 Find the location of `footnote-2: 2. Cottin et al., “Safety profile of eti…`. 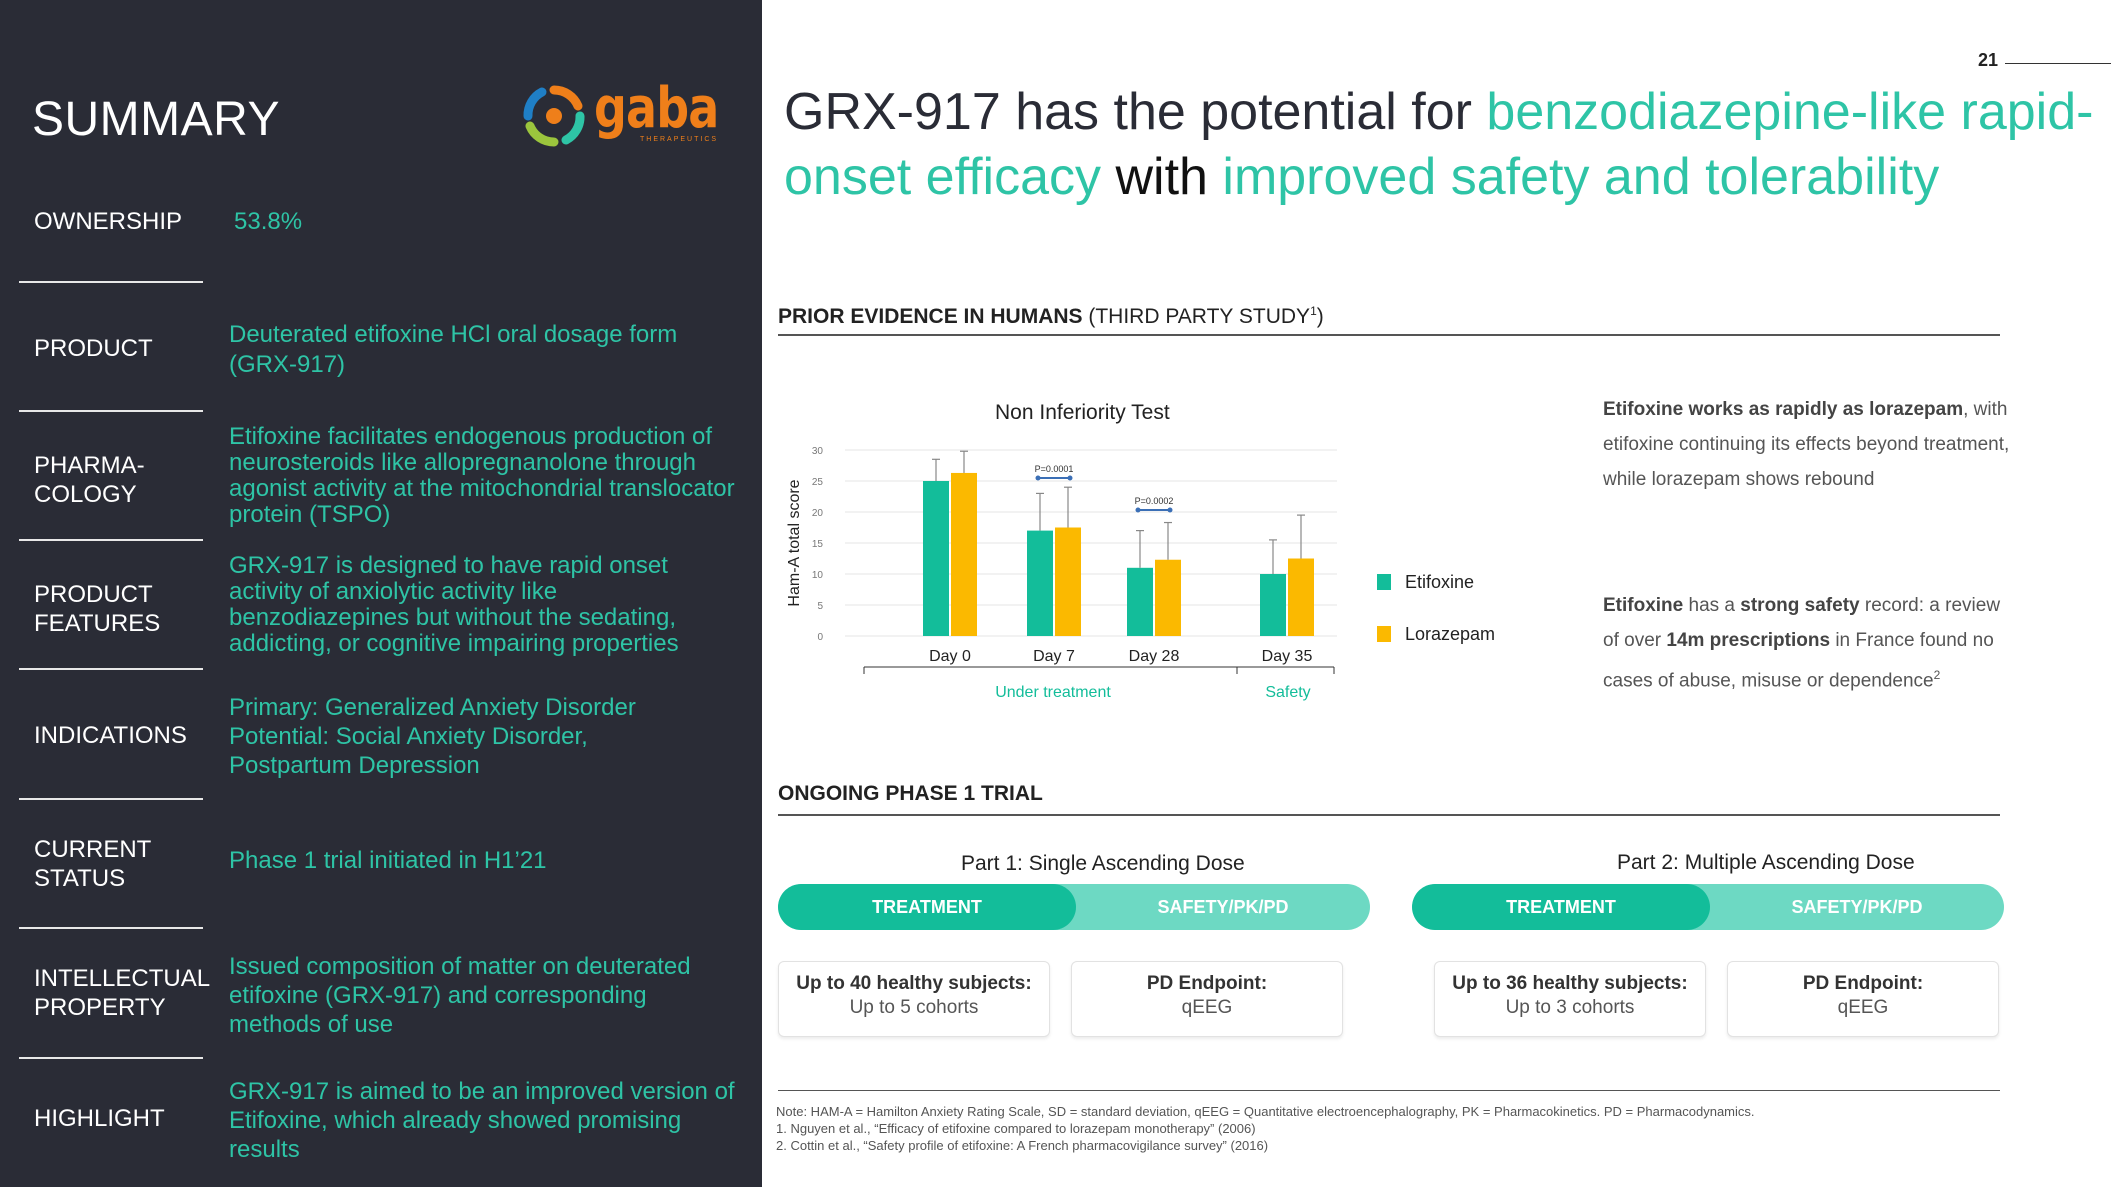

footnote-2: 2. Cottin et al., “Safety profile of eti… is located at coordinates (1022, 1145).